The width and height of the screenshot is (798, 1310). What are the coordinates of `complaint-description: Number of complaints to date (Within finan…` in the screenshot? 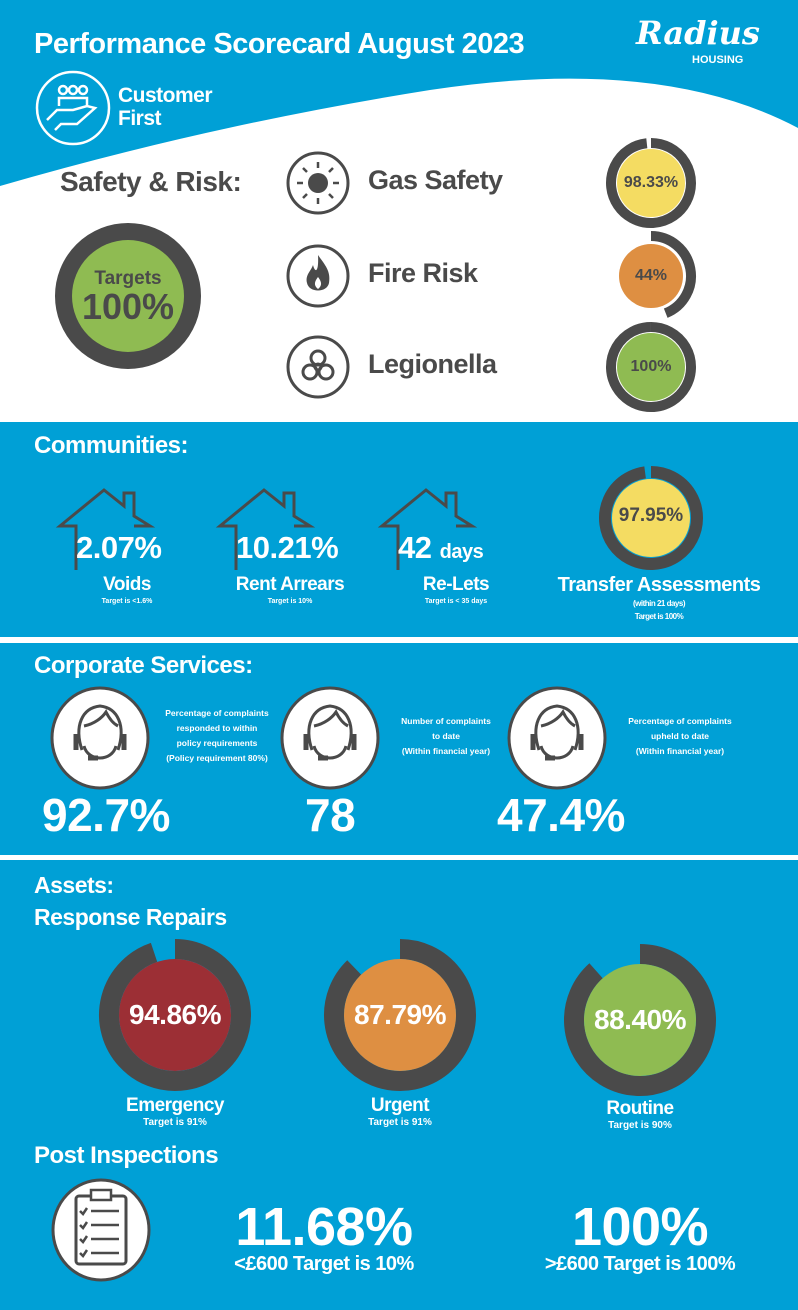 It's located at (446, 736).